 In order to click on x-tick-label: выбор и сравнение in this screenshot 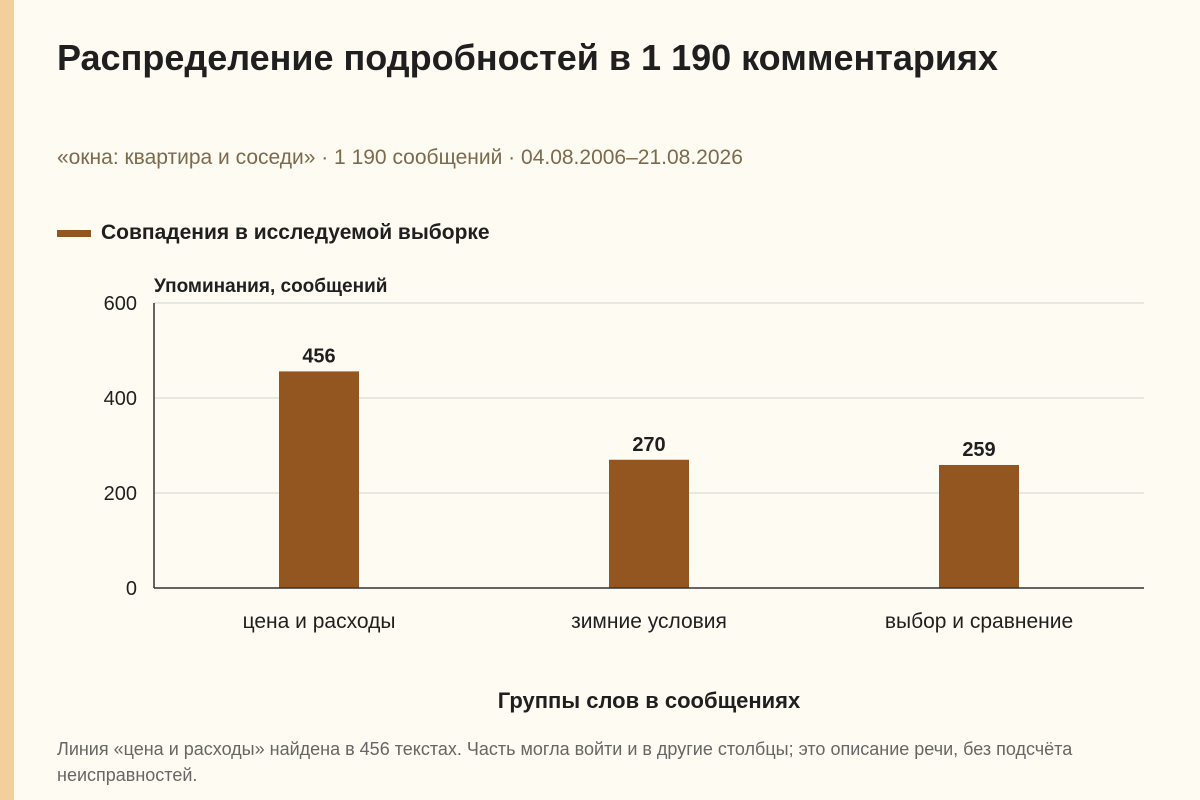, I will do `click(979, 621)`.